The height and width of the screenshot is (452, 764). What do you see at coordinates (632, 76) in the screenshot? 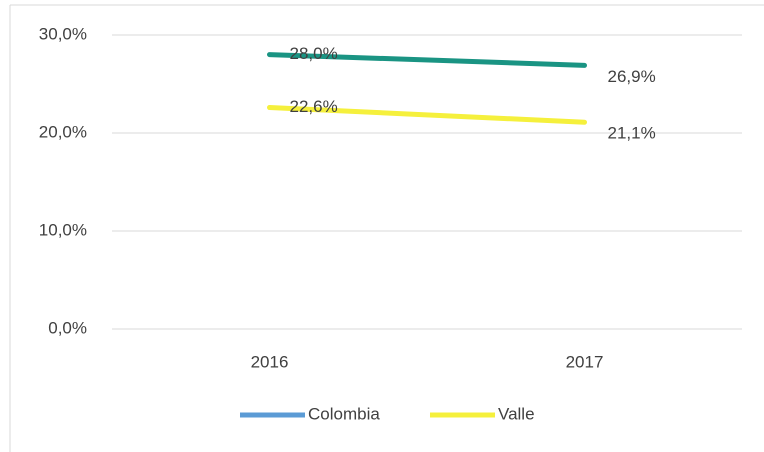
I see `data-label: 26,9%` at bounding box center [632, 76].